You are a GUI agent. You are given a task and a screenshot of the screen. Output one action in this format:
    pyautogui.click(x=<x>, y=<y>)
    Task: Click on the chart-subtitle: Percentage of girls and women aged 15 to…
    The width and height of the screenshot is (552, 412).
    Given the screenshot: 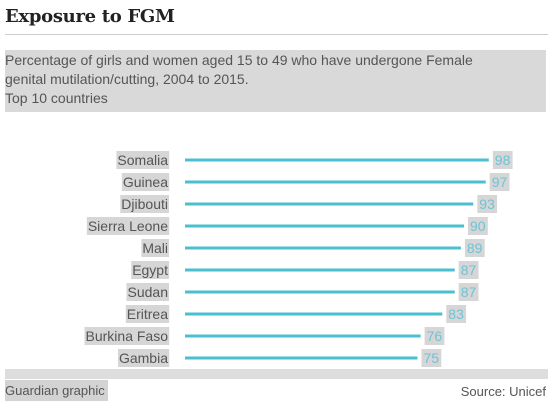 What is the action you would take?
    pyautogui.click(x=275, y=81)
    